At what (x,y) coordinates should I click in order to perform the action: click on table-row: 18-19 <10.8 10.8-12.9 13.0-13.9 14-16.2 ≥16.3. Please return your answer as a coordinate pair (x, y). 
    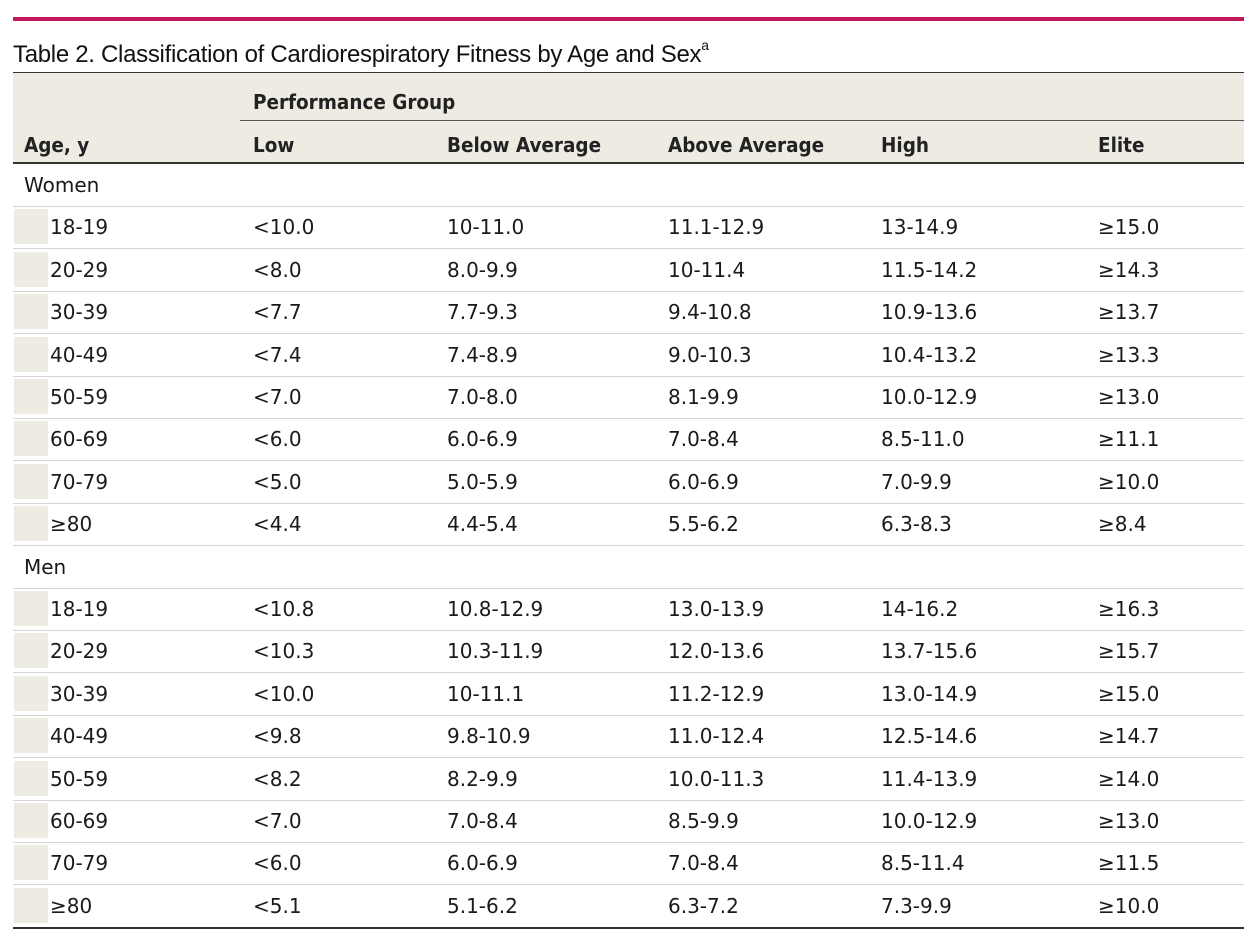
    Looking at the image, I should click on (628, 609).